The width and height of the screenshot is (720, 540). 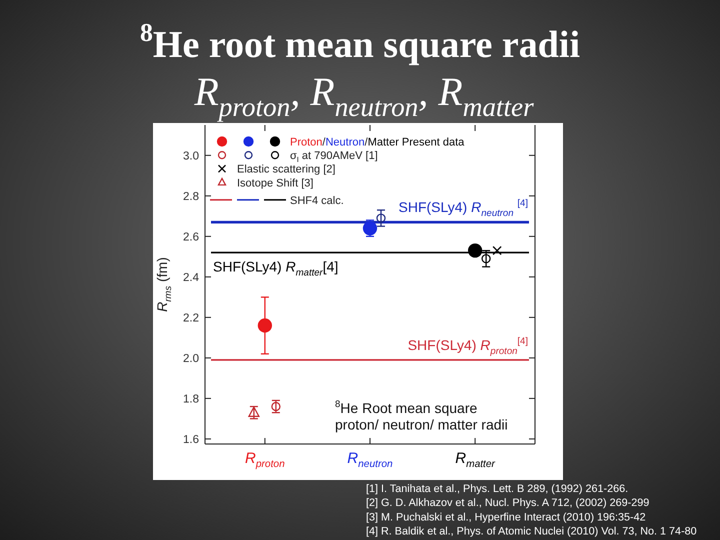 What do you see at coordinates (275, 183) in the screenshot?
I see `legend-label: Isotope Shift [3]` at bounding box center [275, 183].